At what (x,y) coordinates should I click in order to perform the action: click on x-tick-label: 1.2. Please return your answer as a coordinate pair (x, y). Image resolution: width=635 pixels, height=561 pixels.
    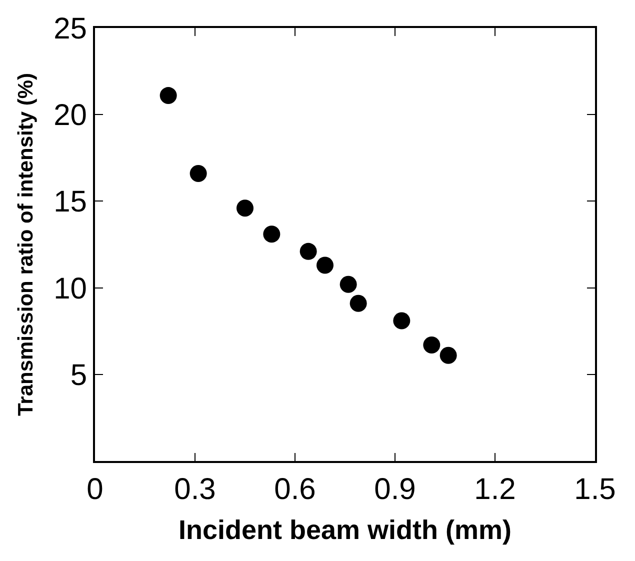
    Looking at the image, I should click on (495, 489).